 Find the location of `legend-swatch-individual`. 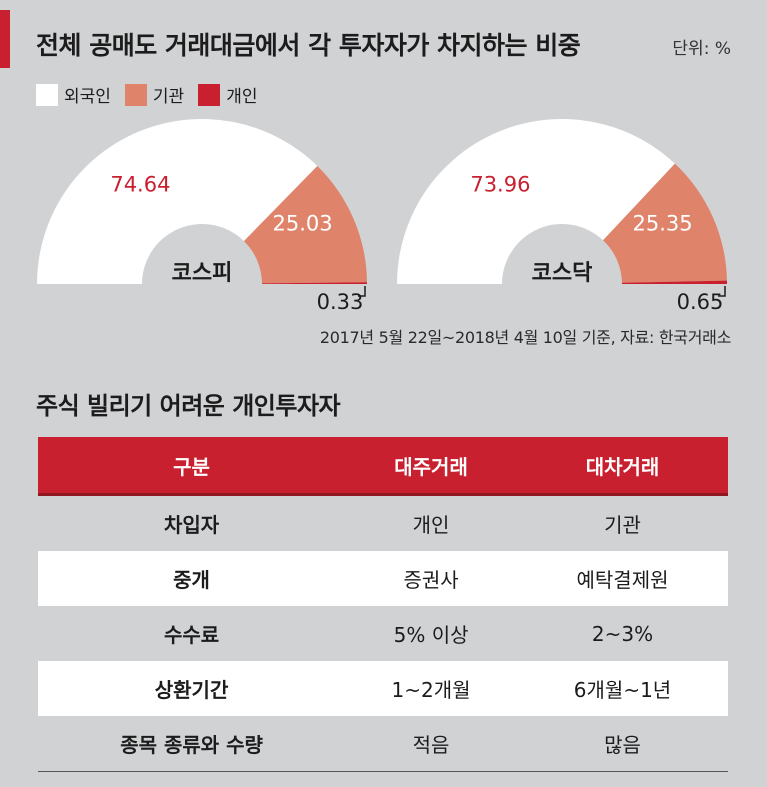

legend-swatch-individual is located at coordinates (209, 94).